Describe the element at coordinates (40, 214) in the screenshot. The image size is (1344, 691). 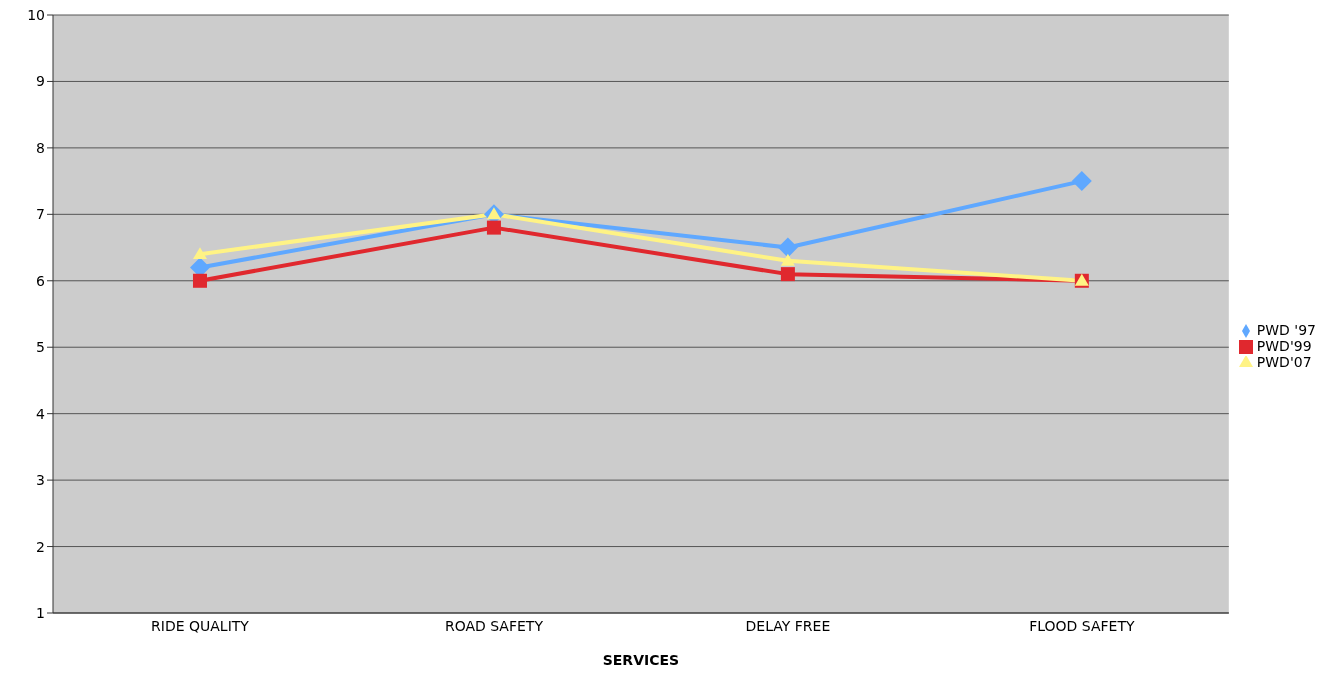
I see `y-tick-label: 7` at that location.